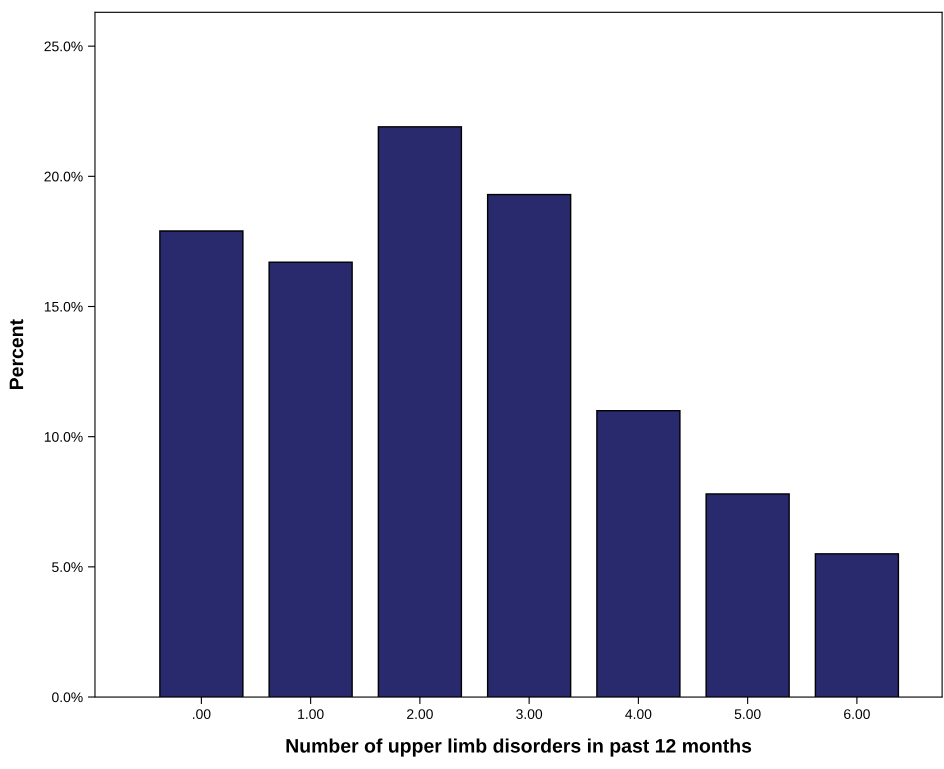 The image size is (944, 769). Describe the element at coordinates (17, 354) in the screenshot. I see `y-axis-title: Percent` at that location.